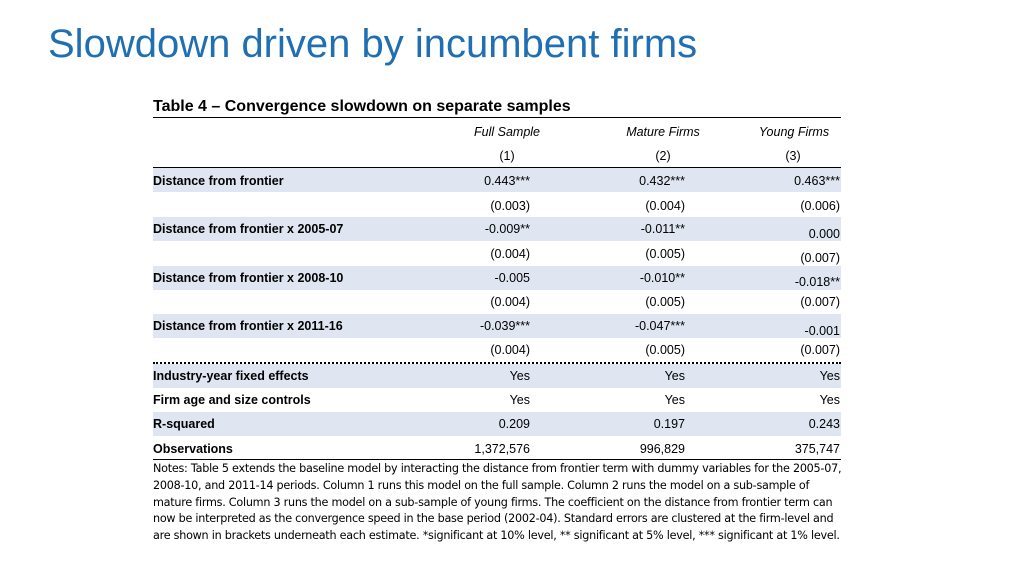 The width and height of the screenshot is (1024, 576). I want to click on control-cell: 0.197, so click(669, 424).